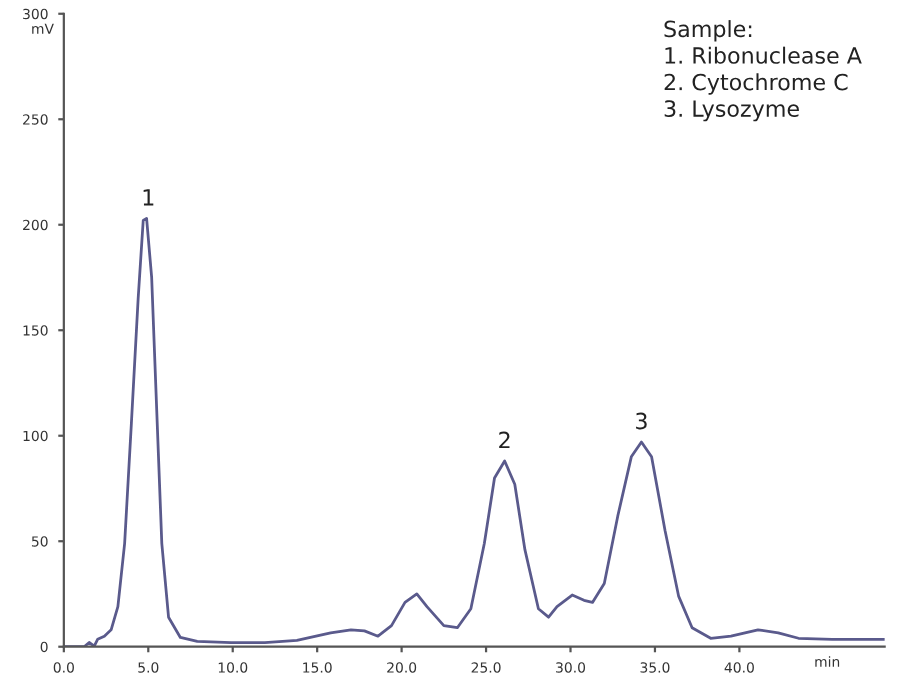 This screenshot has height=688, width=912. What do you see at coordinates (641, 421) in the screenshot?
I see `annotation: 3` at bounding box center [641, 421].